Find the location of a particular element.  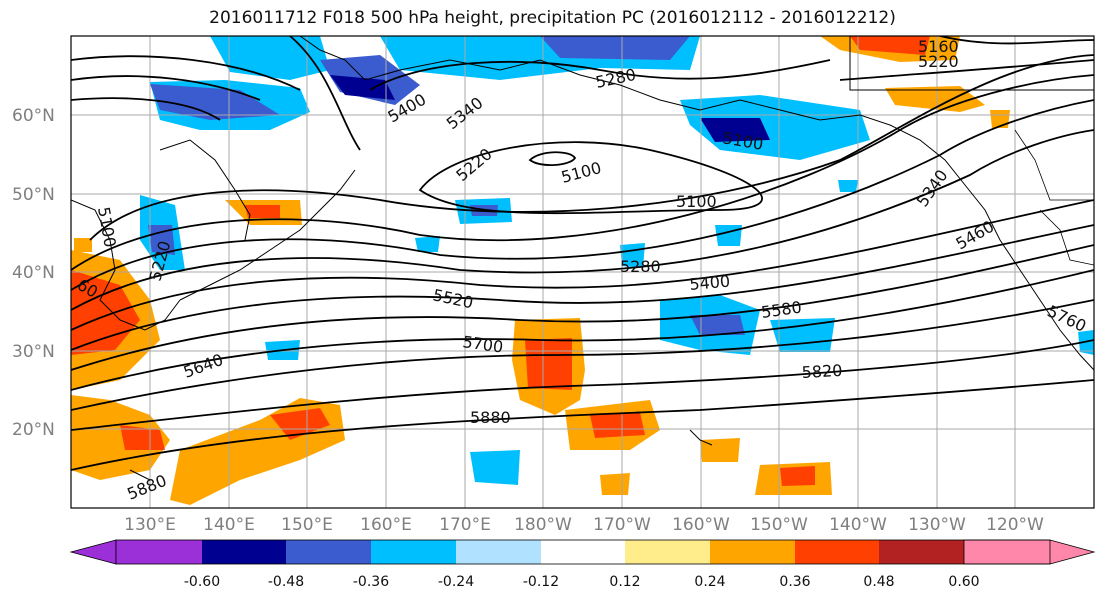

colorbar-tick-label: -0.12 is located at coordinates (541, 582).